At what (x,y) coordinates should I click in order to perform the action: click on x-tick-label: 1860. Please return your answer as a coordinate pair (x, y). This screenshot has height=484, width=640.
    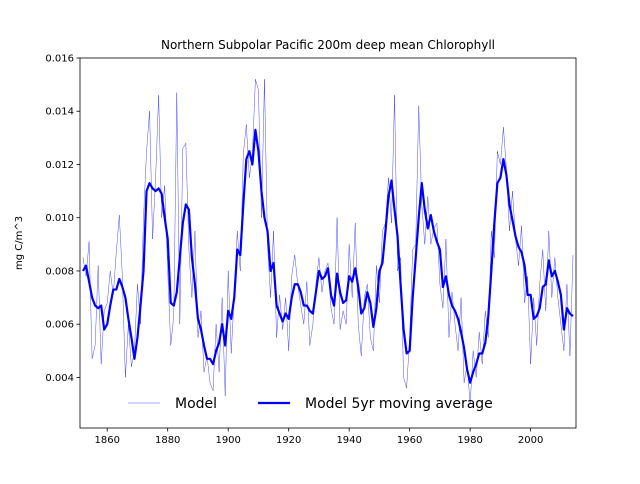
    Looking at the image, I should click on (106, 440).